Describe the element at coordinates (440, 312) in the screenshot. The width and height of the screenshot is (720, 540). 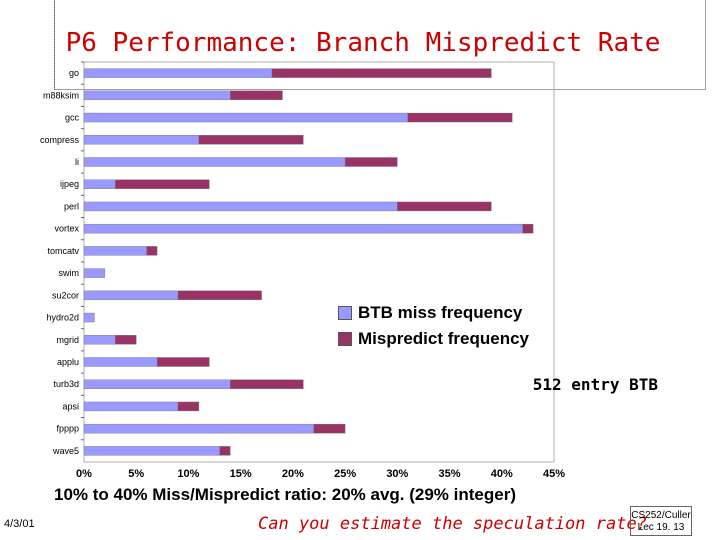
I see `legend-label-btb-miss: BTB miss frequency` at that location.